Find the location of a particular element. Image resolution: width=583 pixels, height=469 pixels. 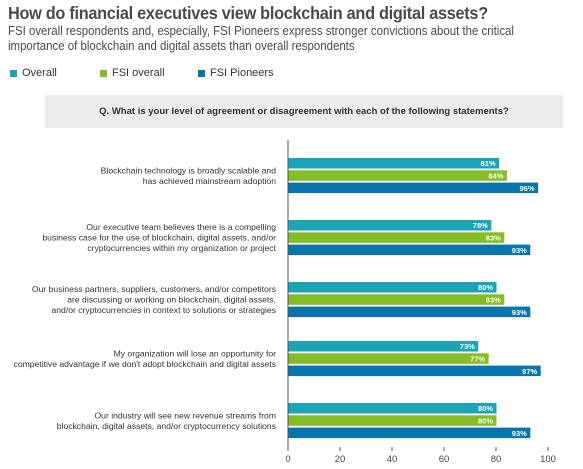

legend-item-fsi-pioneers: FSI Pioneers is located at coordinates (236, 73).